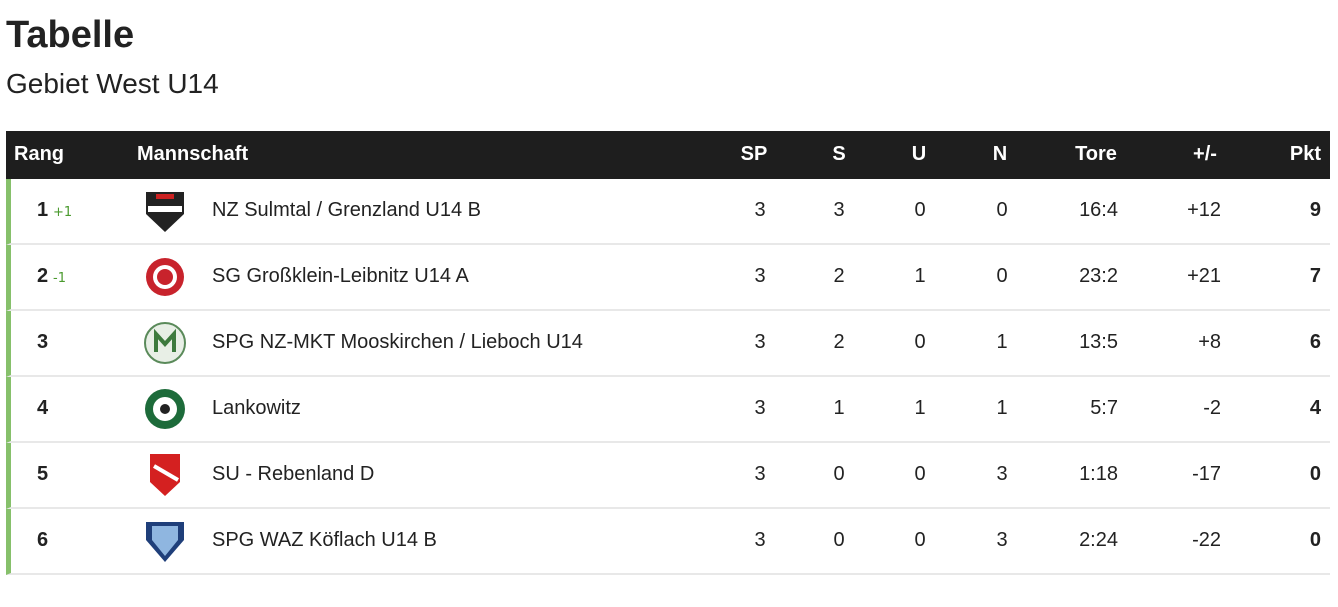  What do you see at coordinates (1098, 474) in the screenshot?
I see `stat-cell: 1:18` at bounding box center [1098, 474].